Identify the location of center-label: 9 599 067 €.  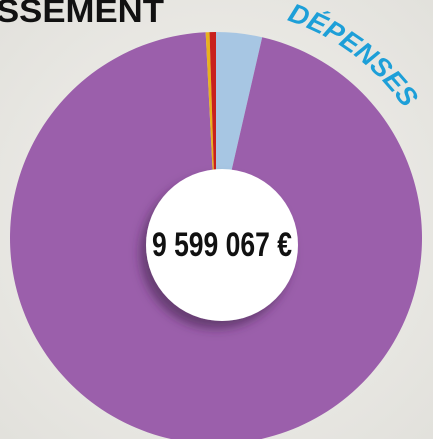
(222, 245).